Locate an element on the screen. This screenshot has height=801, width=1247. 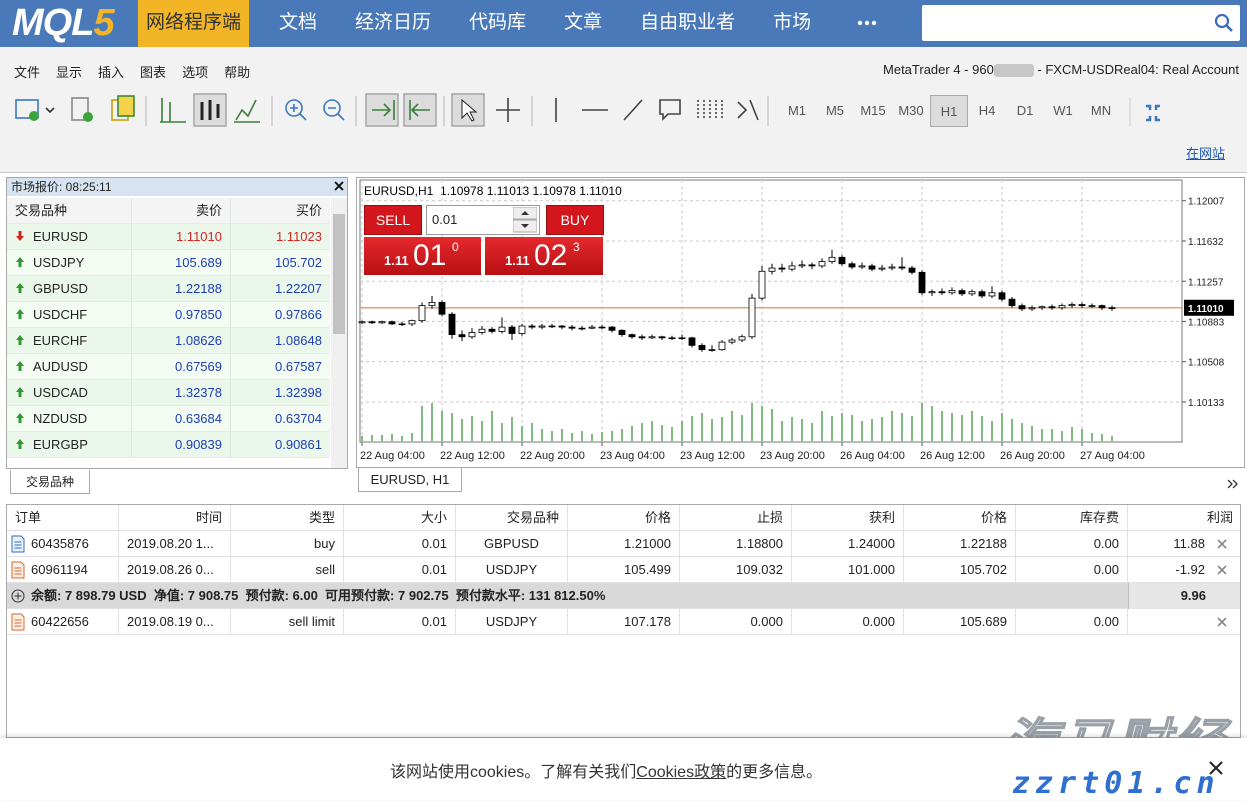
nav-item: 经济日历 is located at coordinates (393, 22).